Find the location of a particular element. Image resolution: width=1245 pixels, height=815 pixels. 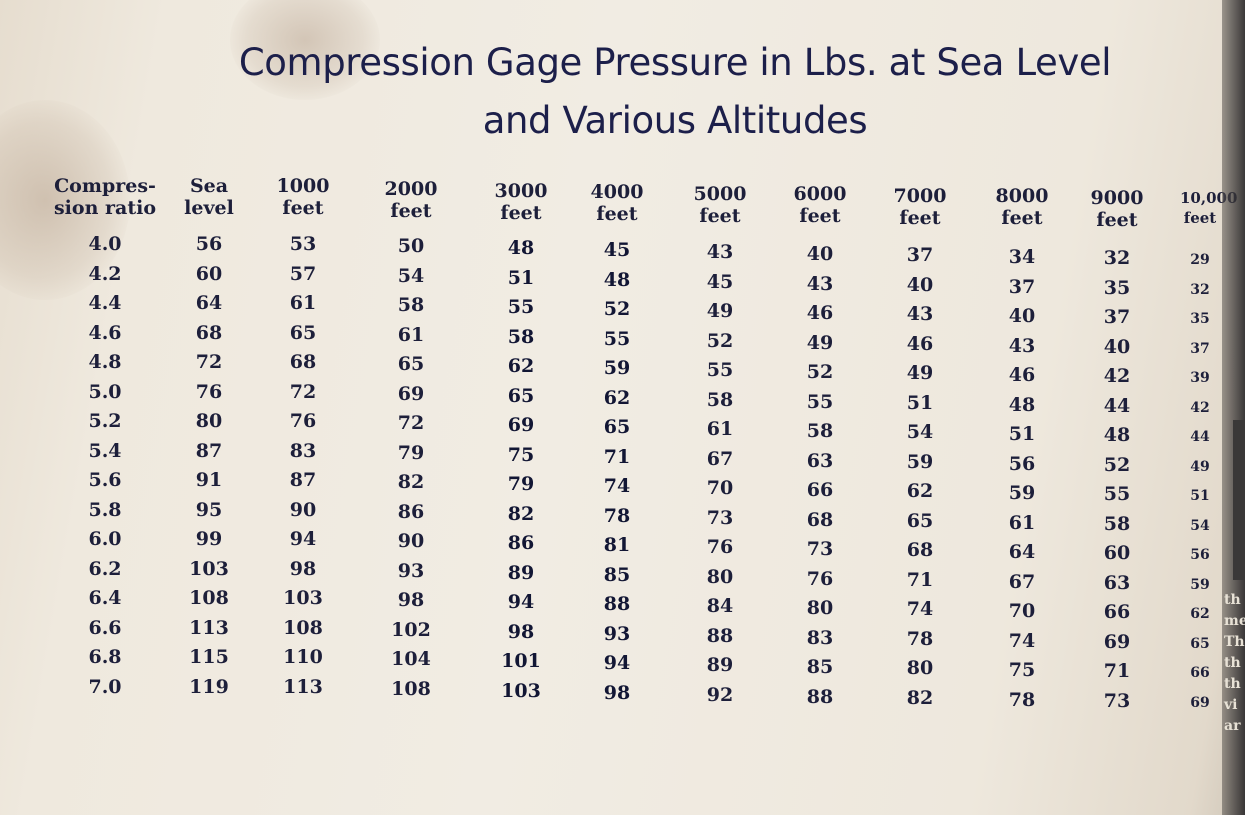

table-title-line-2: and Various Altitudes is located at coordinates (675, 120).